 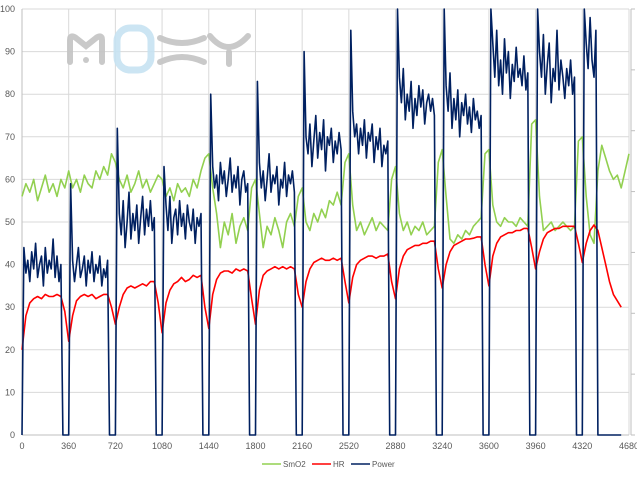 I want to click on x-tick-label: 3240, so click(x=442, y=446).